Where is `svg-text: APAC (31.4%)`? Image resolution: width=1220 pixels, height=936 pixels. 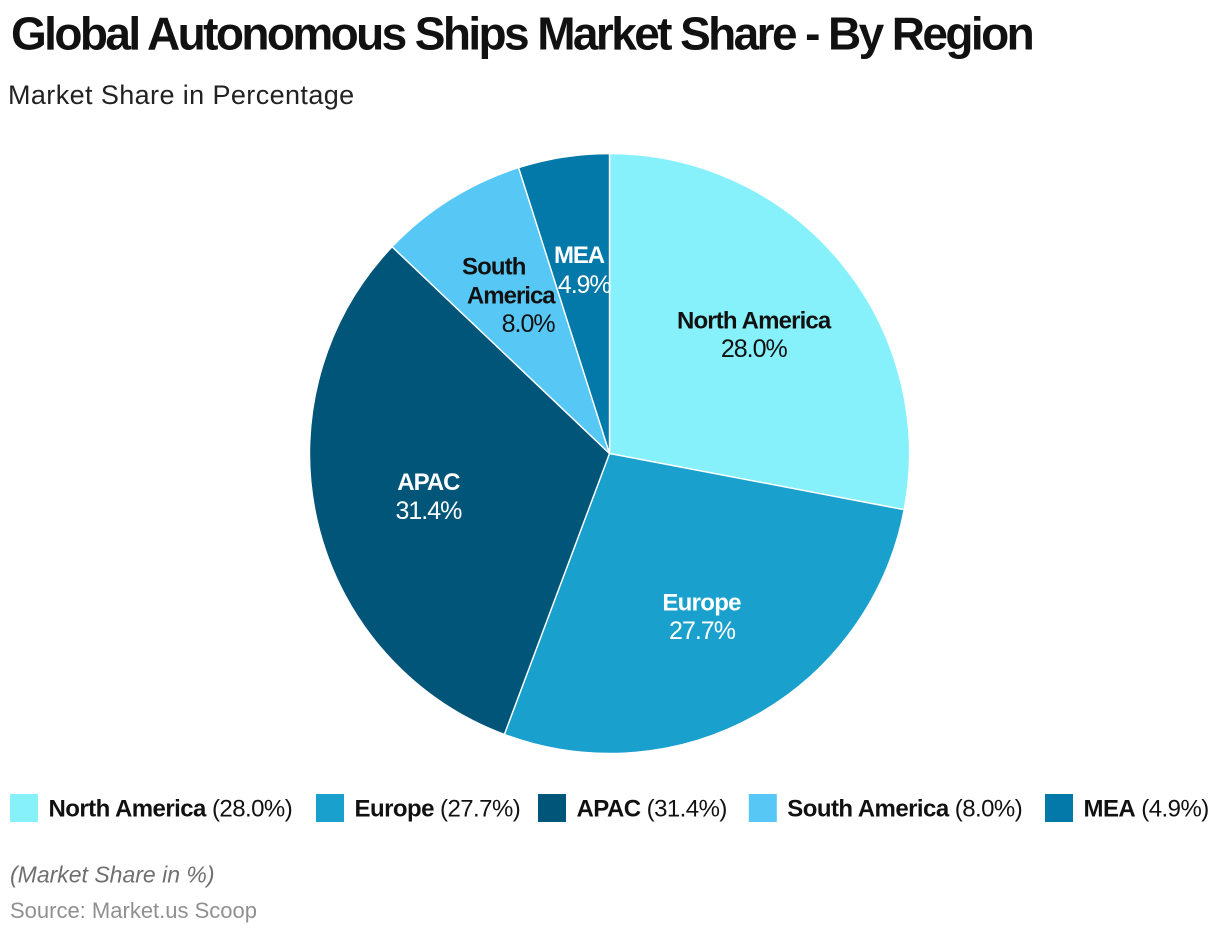 svg-text: APAC (31.4%) is located at coordinates (652, 809).